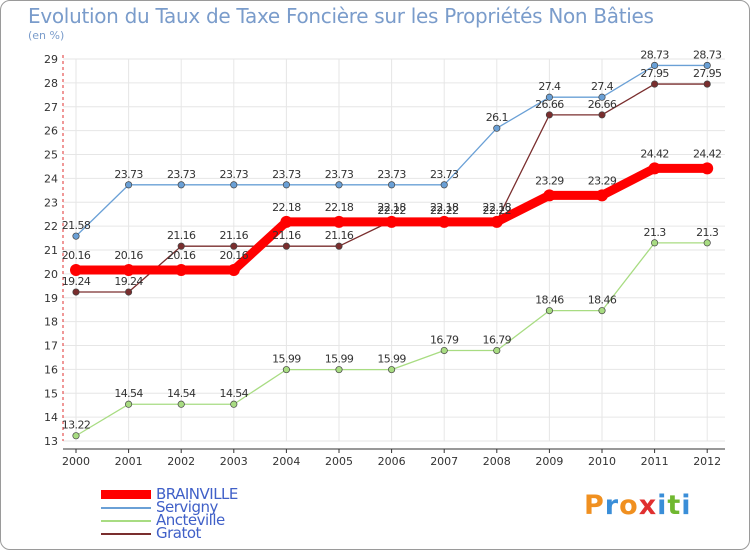 The height and width of the screenshot is (550, 750). What do you see at coordinates (76, 225) in the screenshot?
I see `data-label: 21.58` at bounding box center [76, 225].